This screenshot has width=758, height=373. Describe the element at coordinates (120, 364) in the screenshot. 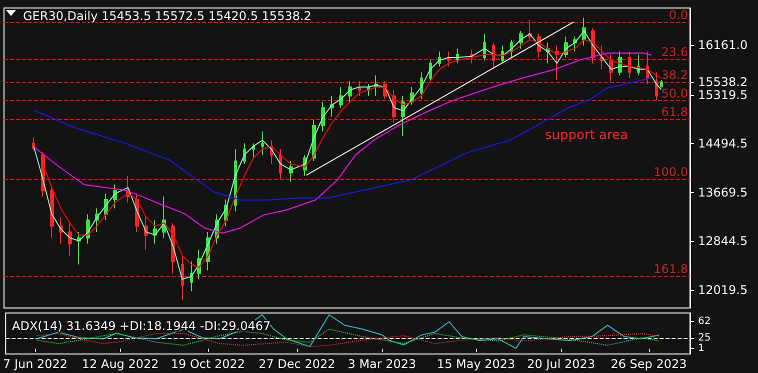

I see `x-tick-label: 12 Aug 2022` at that location.